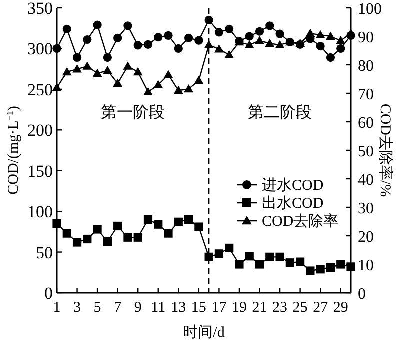 This screenshot has height=343, width=400. What do you see at coordinates (300, 308) in the screenshot?
I see `x-tick-label: 25` at bounding box center [300, 308].